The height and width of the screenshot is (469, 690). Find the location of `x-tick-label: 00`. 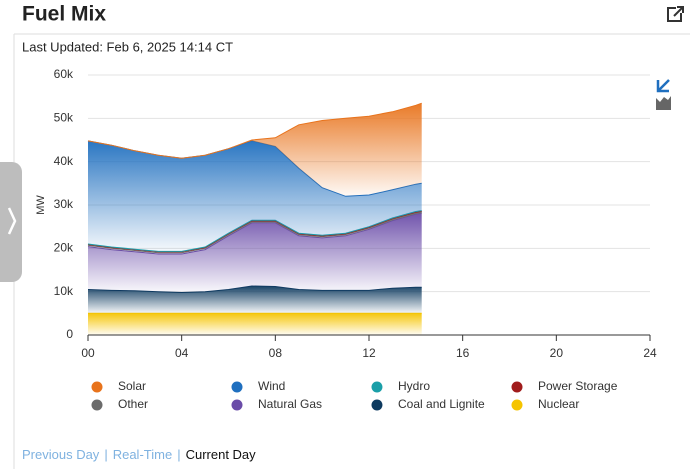

x-tick-label: 00 is located at coordinates (88, 353).